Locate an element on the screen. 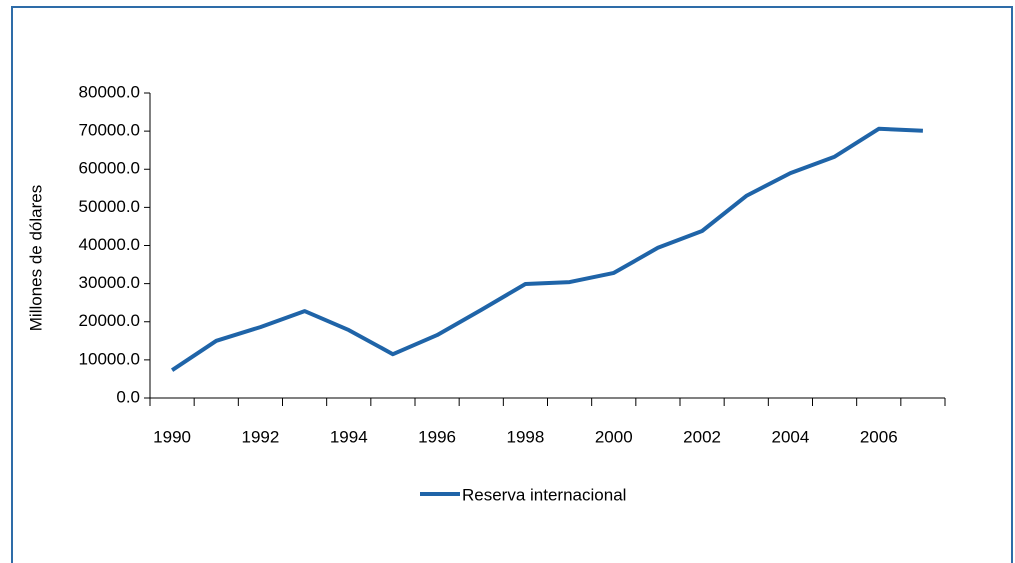  y-tick-label: 10000.0 is located at coordinates (109, 358).